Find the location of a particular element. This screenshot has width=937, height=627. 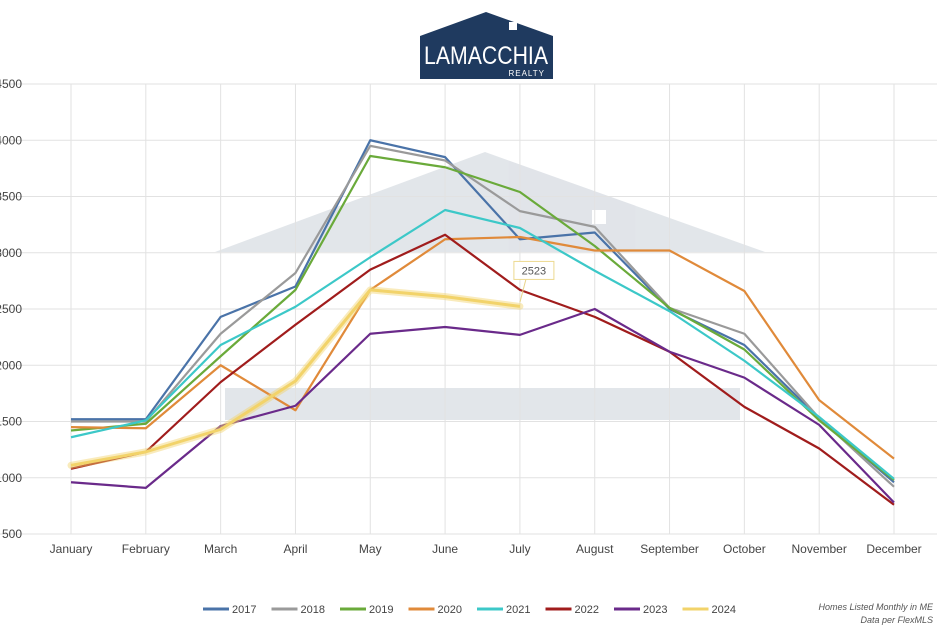

y-tick-label: 4500 is located at coordinates (11, 84).